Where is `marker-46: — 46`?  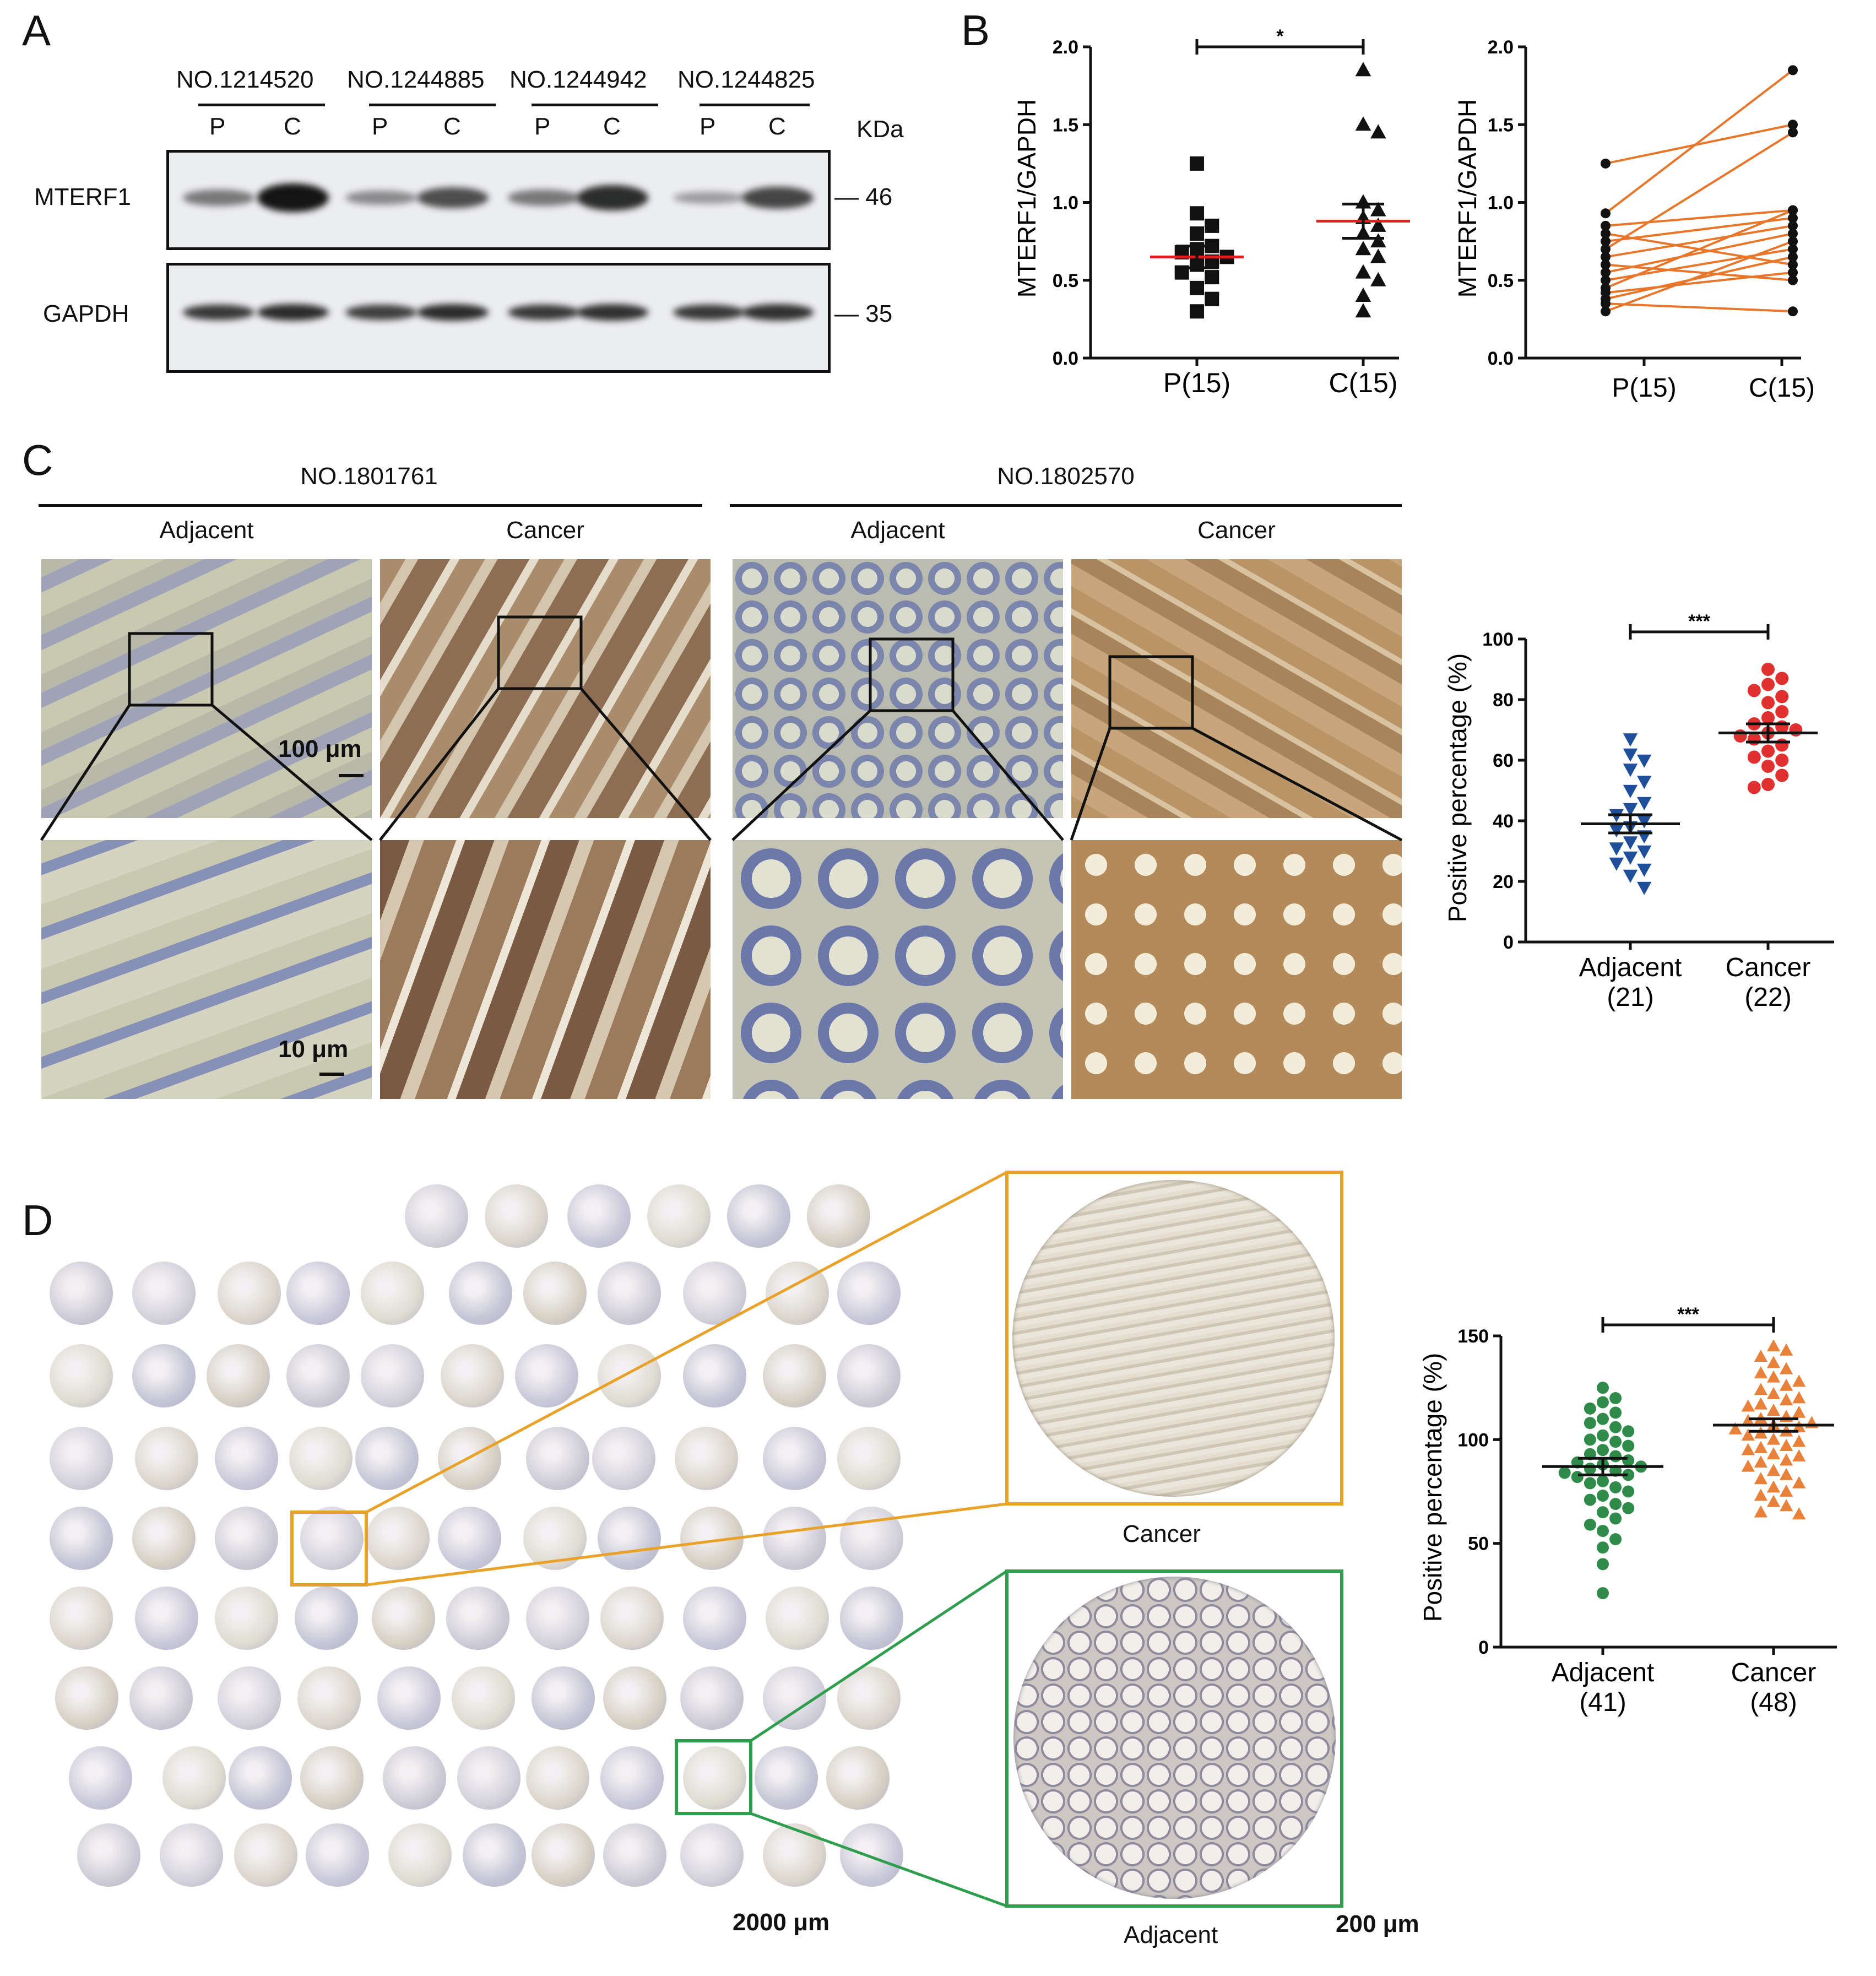 marker-46: — 46 is located at coordinates (863, 196).